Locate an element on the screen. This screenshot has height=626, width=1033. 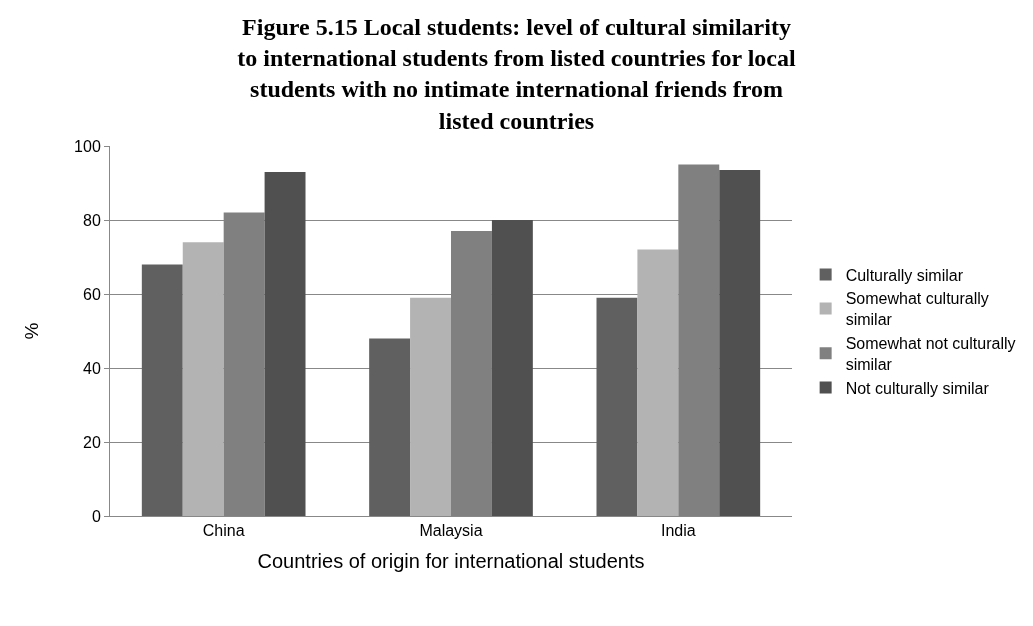
y-tick-label: 0 is located at coordinates (96, 516).